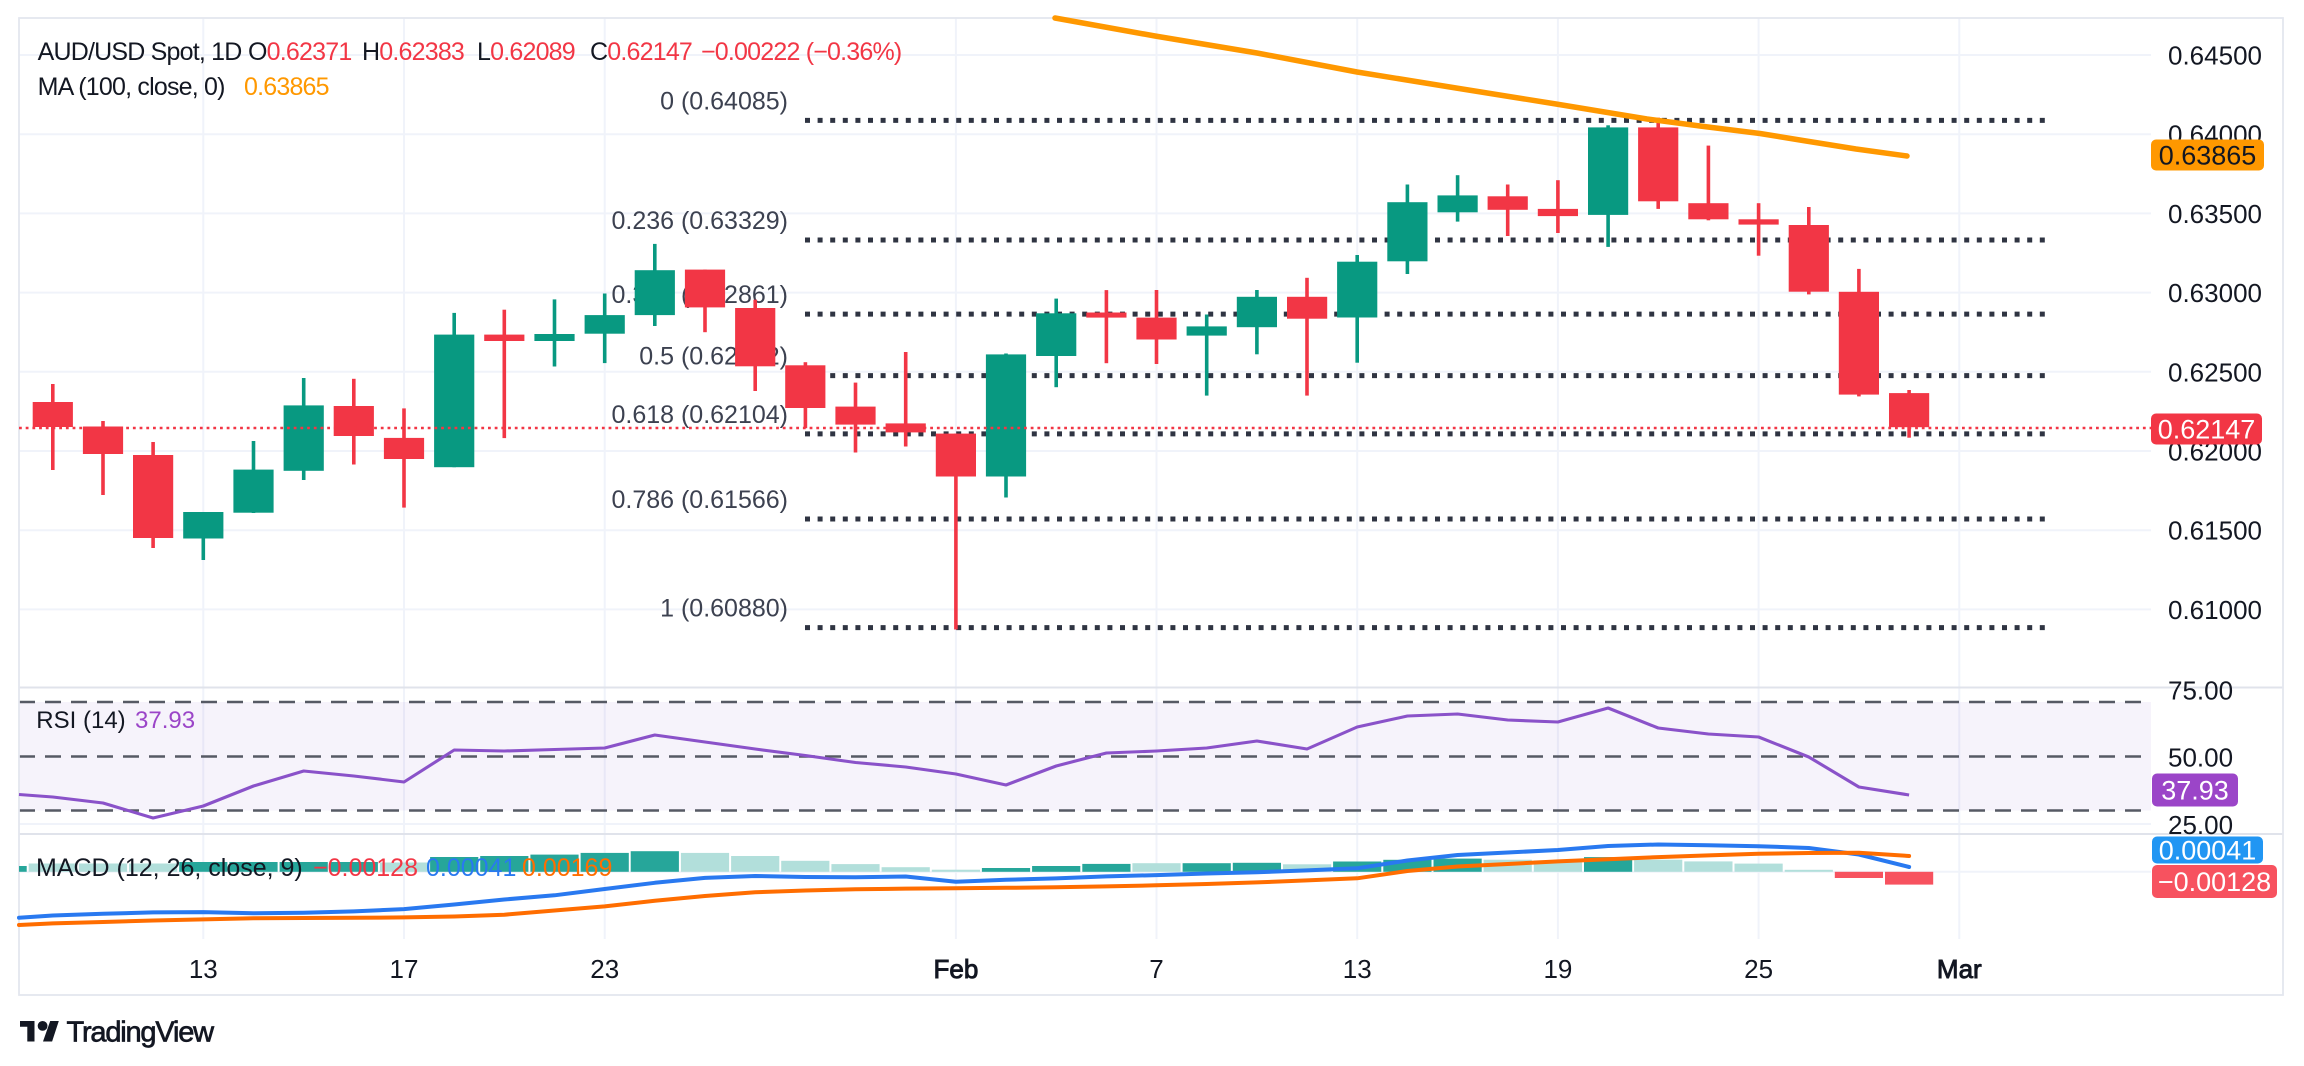  I want to click on svg-text: 0.786 (0.61566), so click(699, 500).